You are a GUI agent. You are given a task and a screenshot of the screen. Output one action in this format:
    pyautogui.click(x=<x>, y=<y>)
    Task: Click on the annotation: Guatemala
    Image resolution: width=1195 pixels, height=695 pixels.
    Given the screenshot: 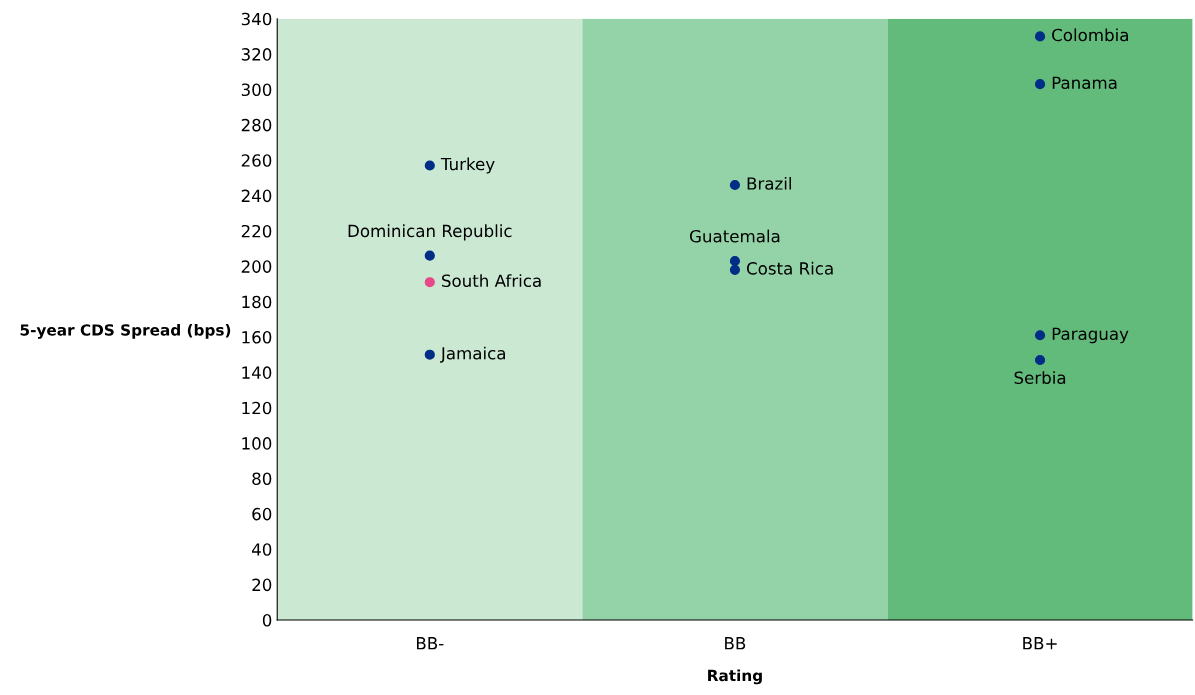 What is the action you would take?
    pyautogui.click(x=734, y=236)
    